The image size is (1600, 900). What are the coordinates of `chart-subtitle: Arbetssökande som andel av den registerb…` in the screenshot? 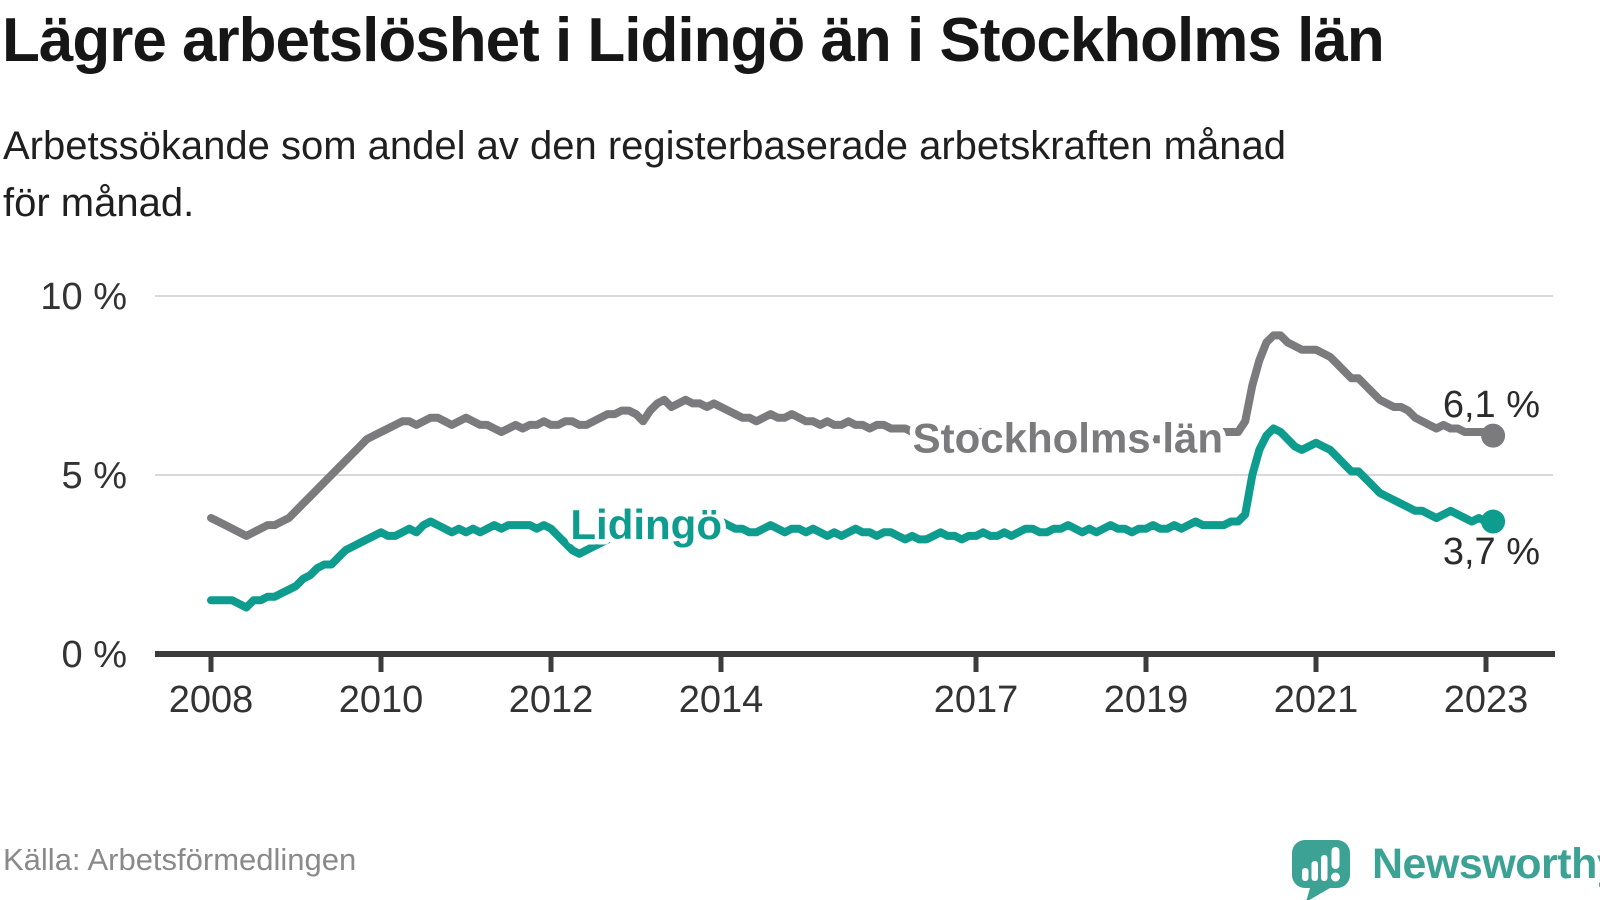 It's located at (783, 175).